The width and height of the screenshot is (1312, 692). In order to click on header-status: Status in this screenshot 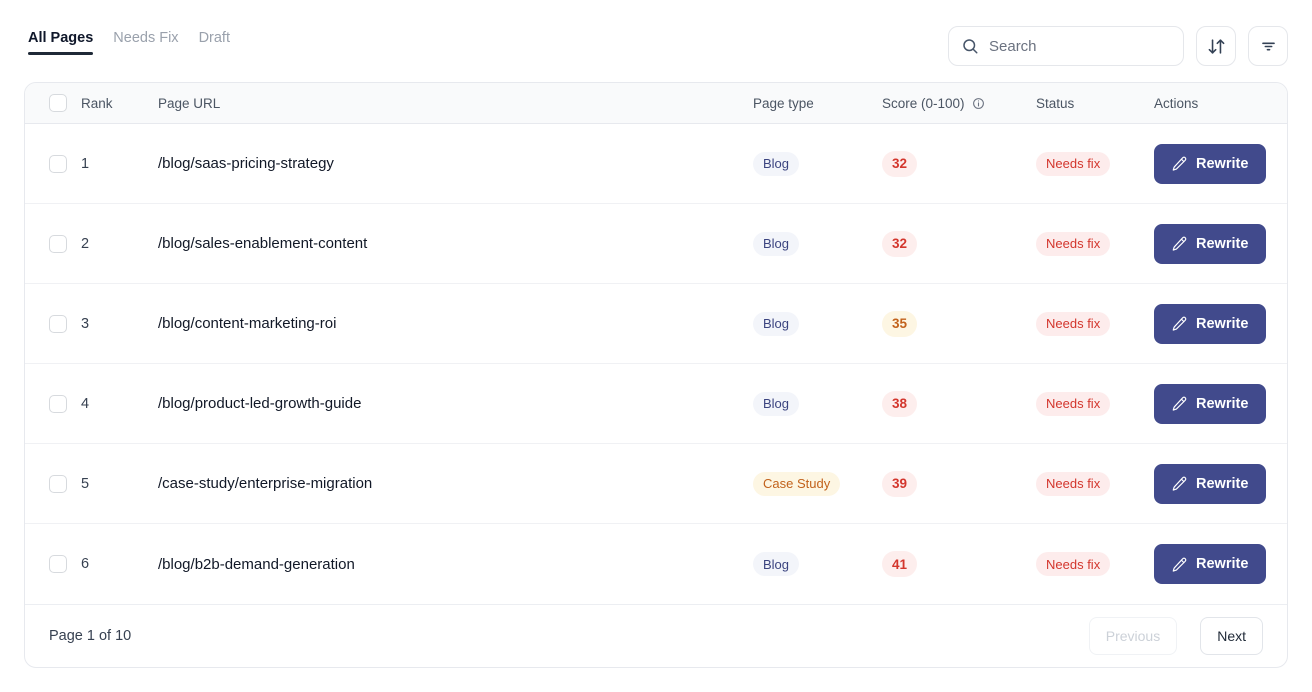, I will do `click(1055, 103)`.